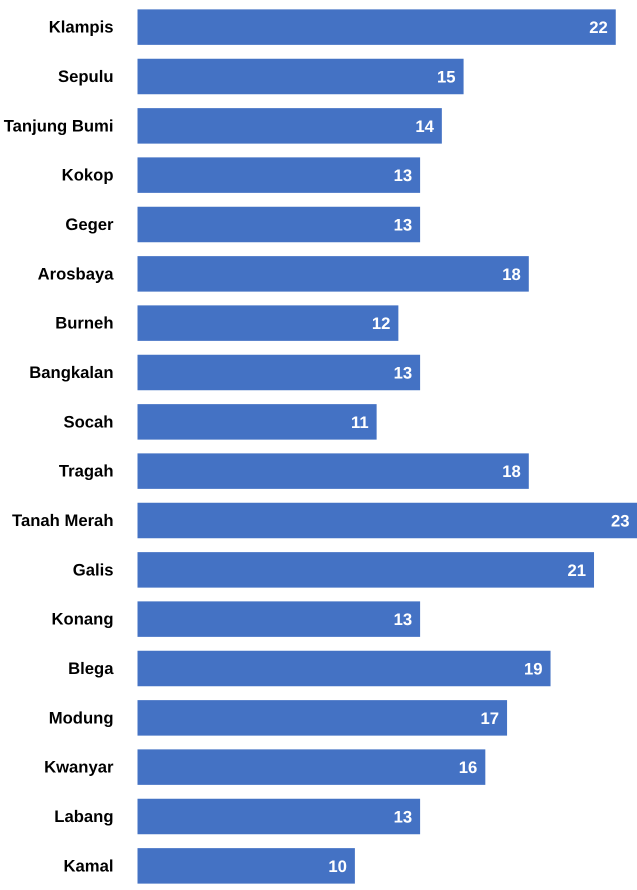 The height and width of the screenshot is (890, 637). I want to click on data-label: 23, so click(620, 521).